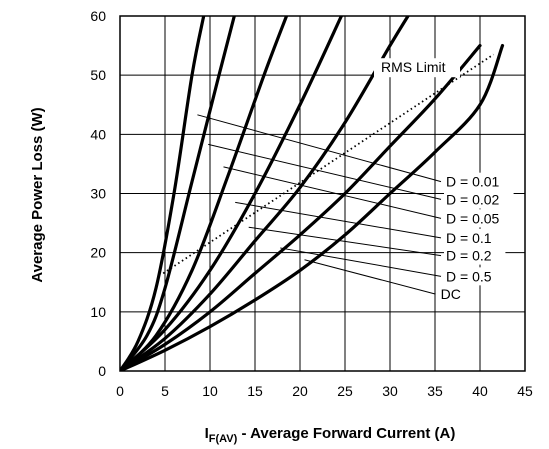  I want to click on y-tick-40: 40, so click(98, 134).